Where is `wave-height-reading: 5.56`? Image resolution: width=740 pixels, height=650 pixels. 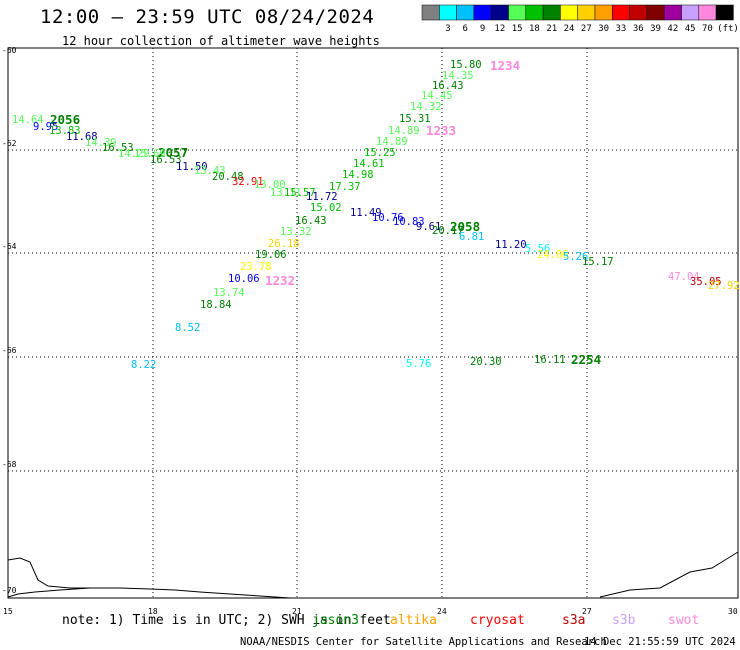 wave-height-reading: 5.56 is located at coordinates (537, 249).